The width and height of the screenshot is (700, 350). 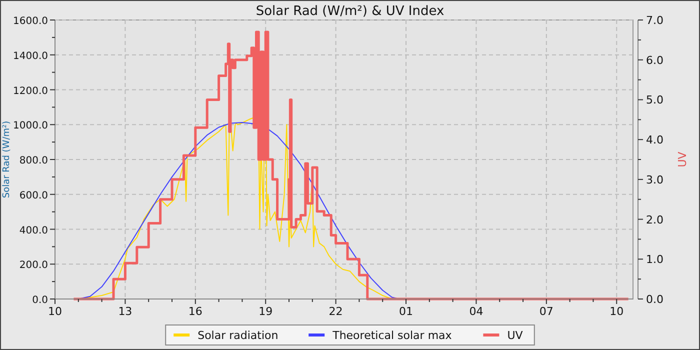 What do you see at coordinates (7, 159) in the screenshot?
I see `y-axis-title: Solar Rad (W/m²)` at bounding box center [7, 159].